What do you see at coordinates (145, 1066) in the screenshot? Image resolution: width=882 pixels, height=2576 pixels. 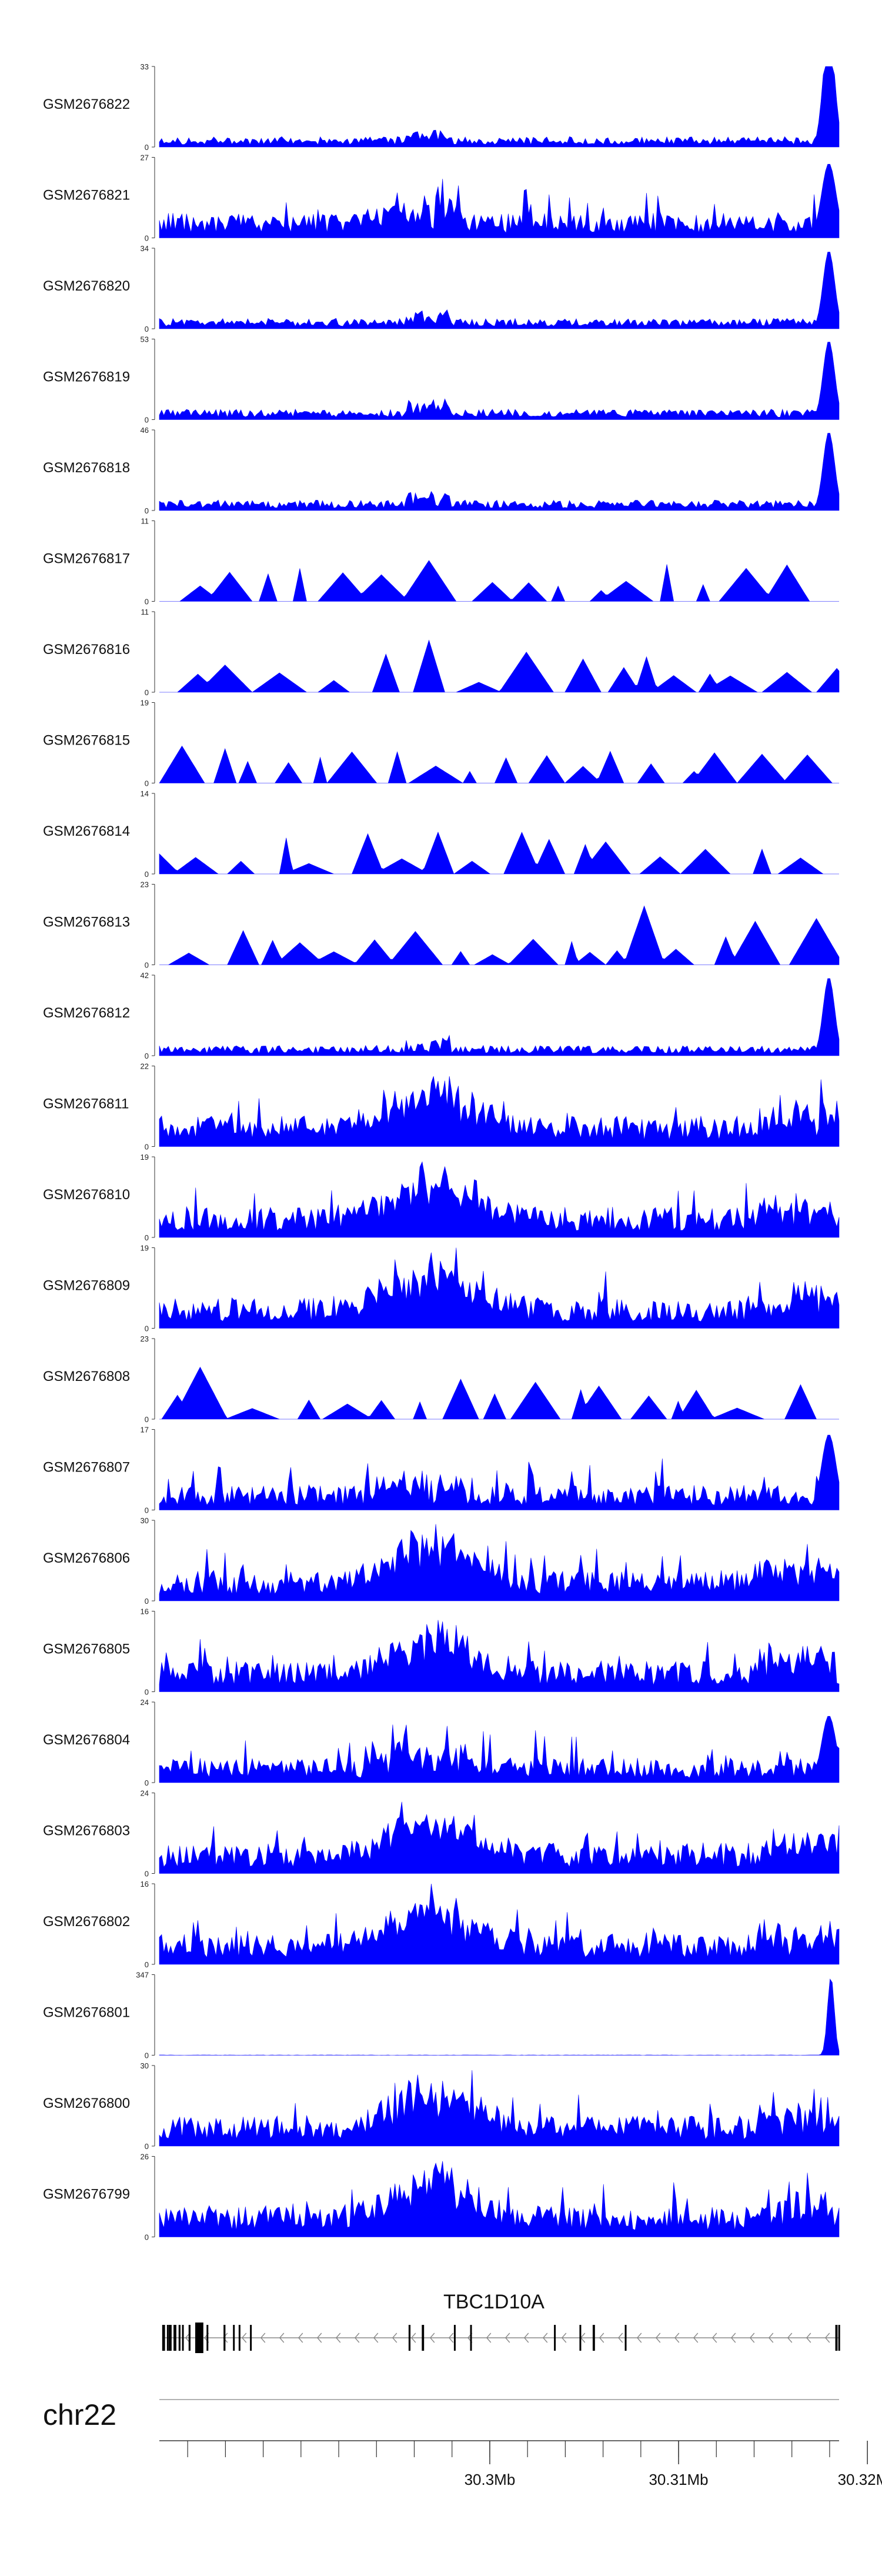 I see `y-max-label: 22` at bounding box center [145, 1066].